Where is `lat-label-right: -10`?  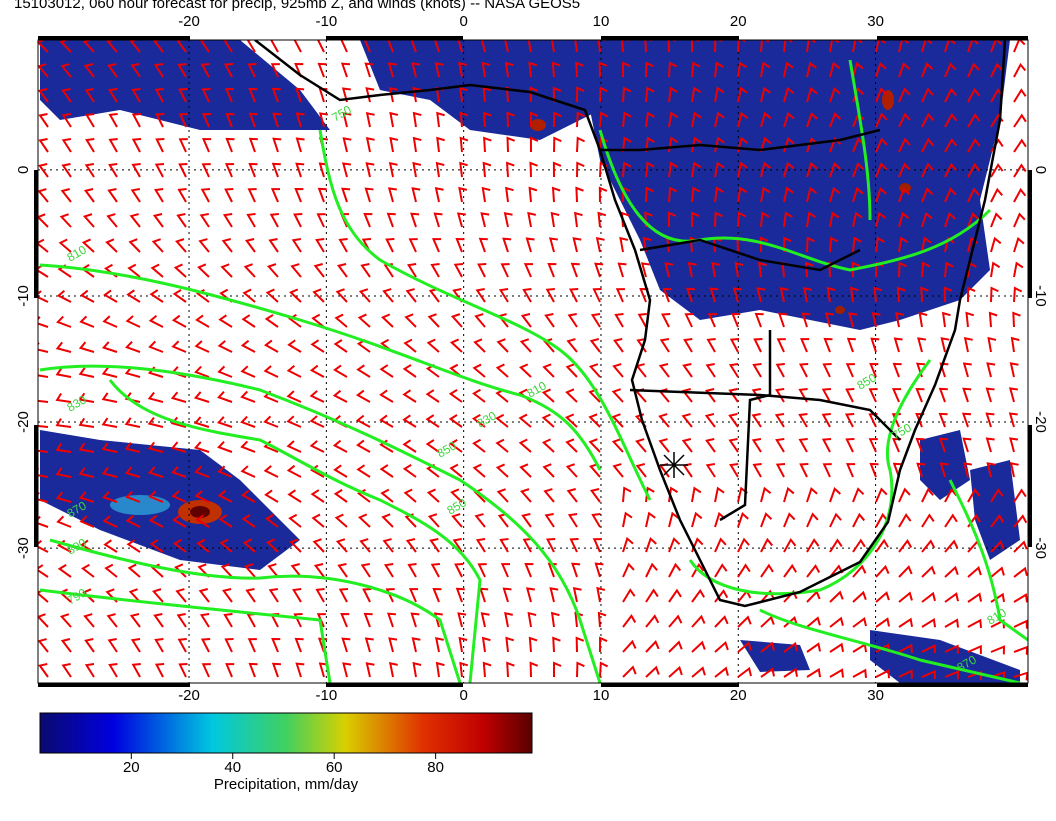 lat-label-right: -10 is located at coordinates (1040, 296).